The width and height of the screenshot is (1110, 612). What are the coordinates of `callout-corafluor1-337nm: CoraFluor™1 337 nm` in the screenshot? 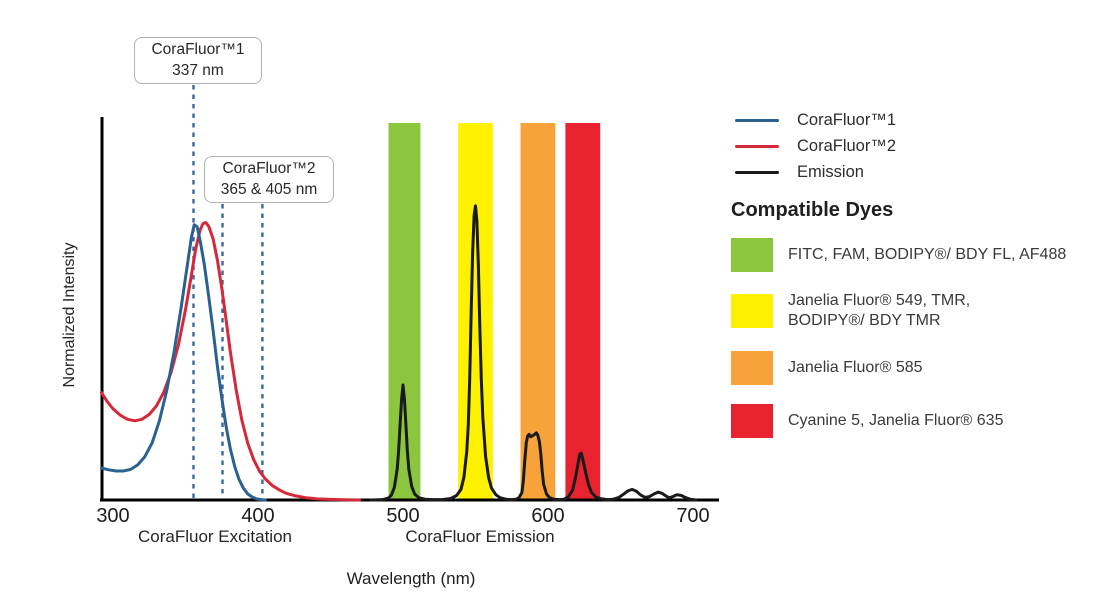 It's located at (198, 60).